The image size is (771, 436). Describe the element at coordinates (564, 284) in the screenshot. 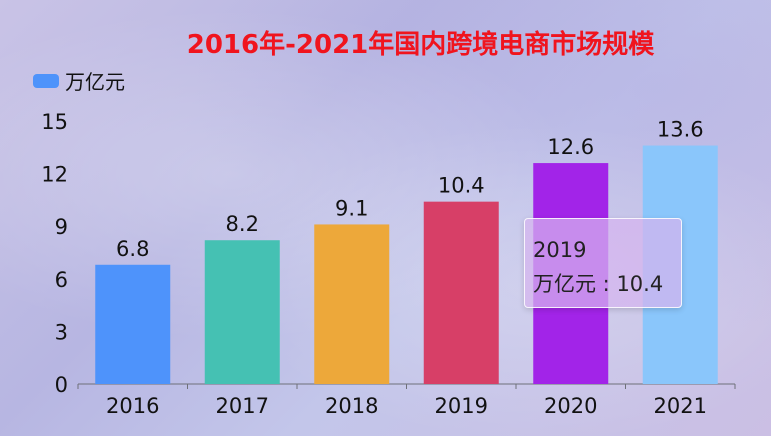

I see `tooltip-series-label: 万亿元` at that location.